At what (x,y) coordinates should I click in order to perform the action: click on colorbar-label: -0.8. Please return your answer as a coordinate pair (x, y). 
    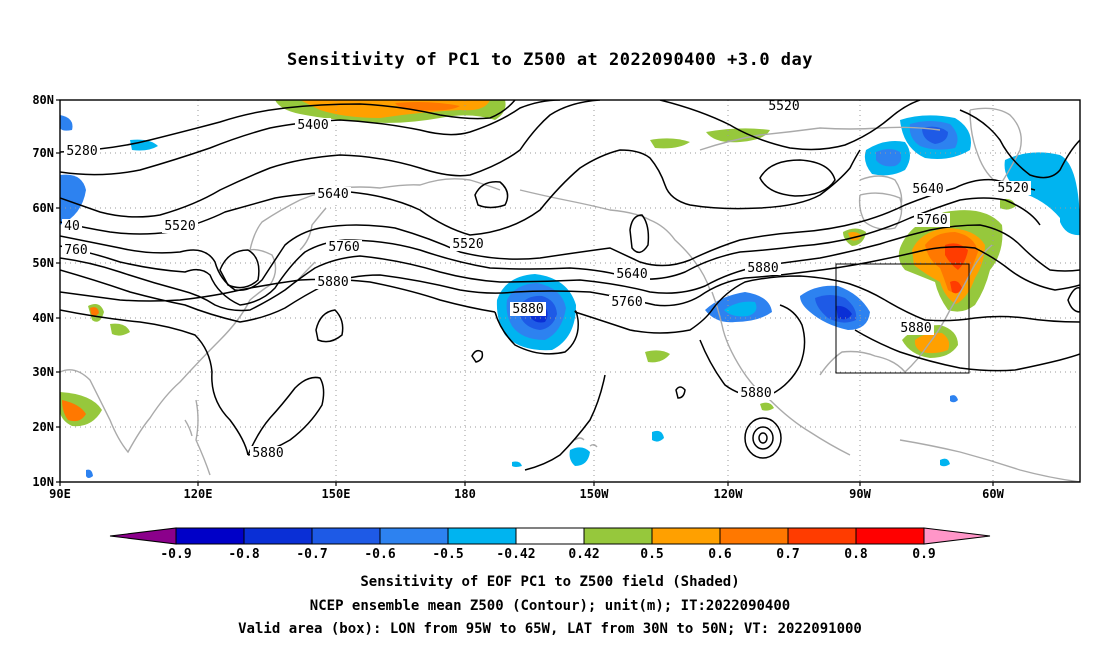
    Looking at the image, I should click on (243, 554).